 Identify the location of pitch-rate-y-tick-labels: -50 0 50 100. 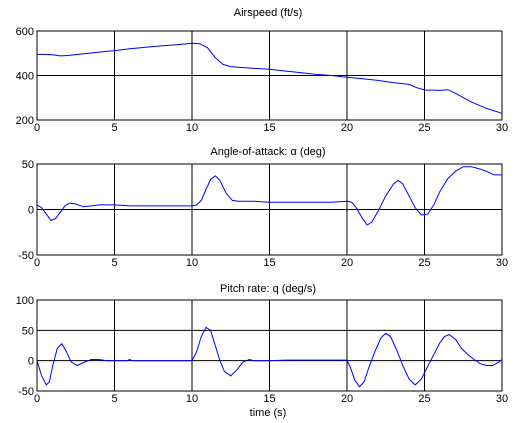
(25, 346).